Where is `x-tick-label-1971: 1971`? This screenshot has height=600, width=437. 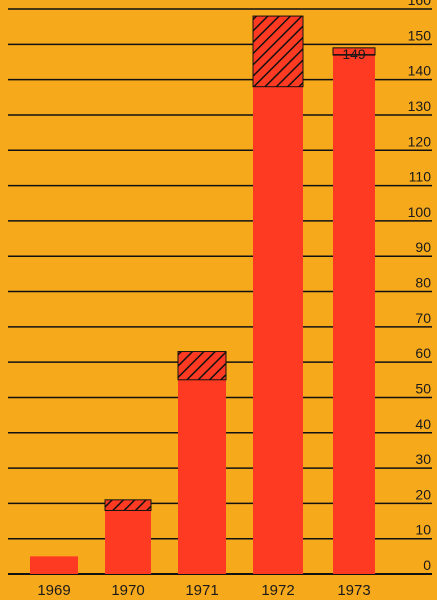
x-tick-label-1971: 1971 is located at coordinates (201, 590).